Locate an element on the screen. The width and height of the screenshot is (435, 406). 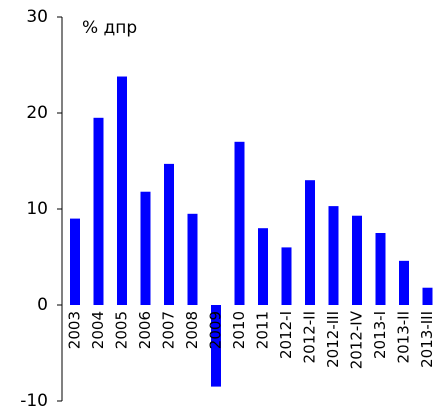
x-tick-label: 2013-III is located at coordinates (426, 339).